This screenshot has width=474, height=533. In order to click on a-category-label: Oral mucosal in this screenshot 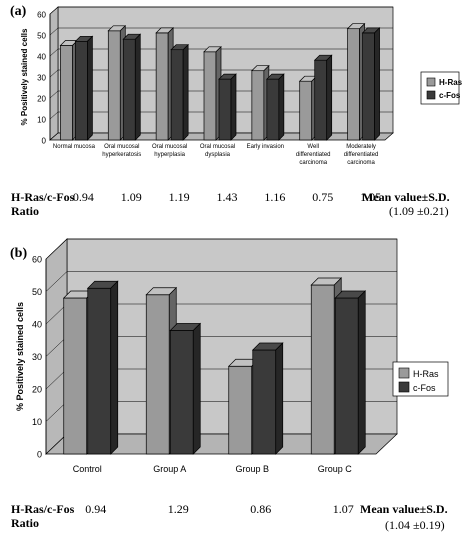, I will do `click(121, 147)`.